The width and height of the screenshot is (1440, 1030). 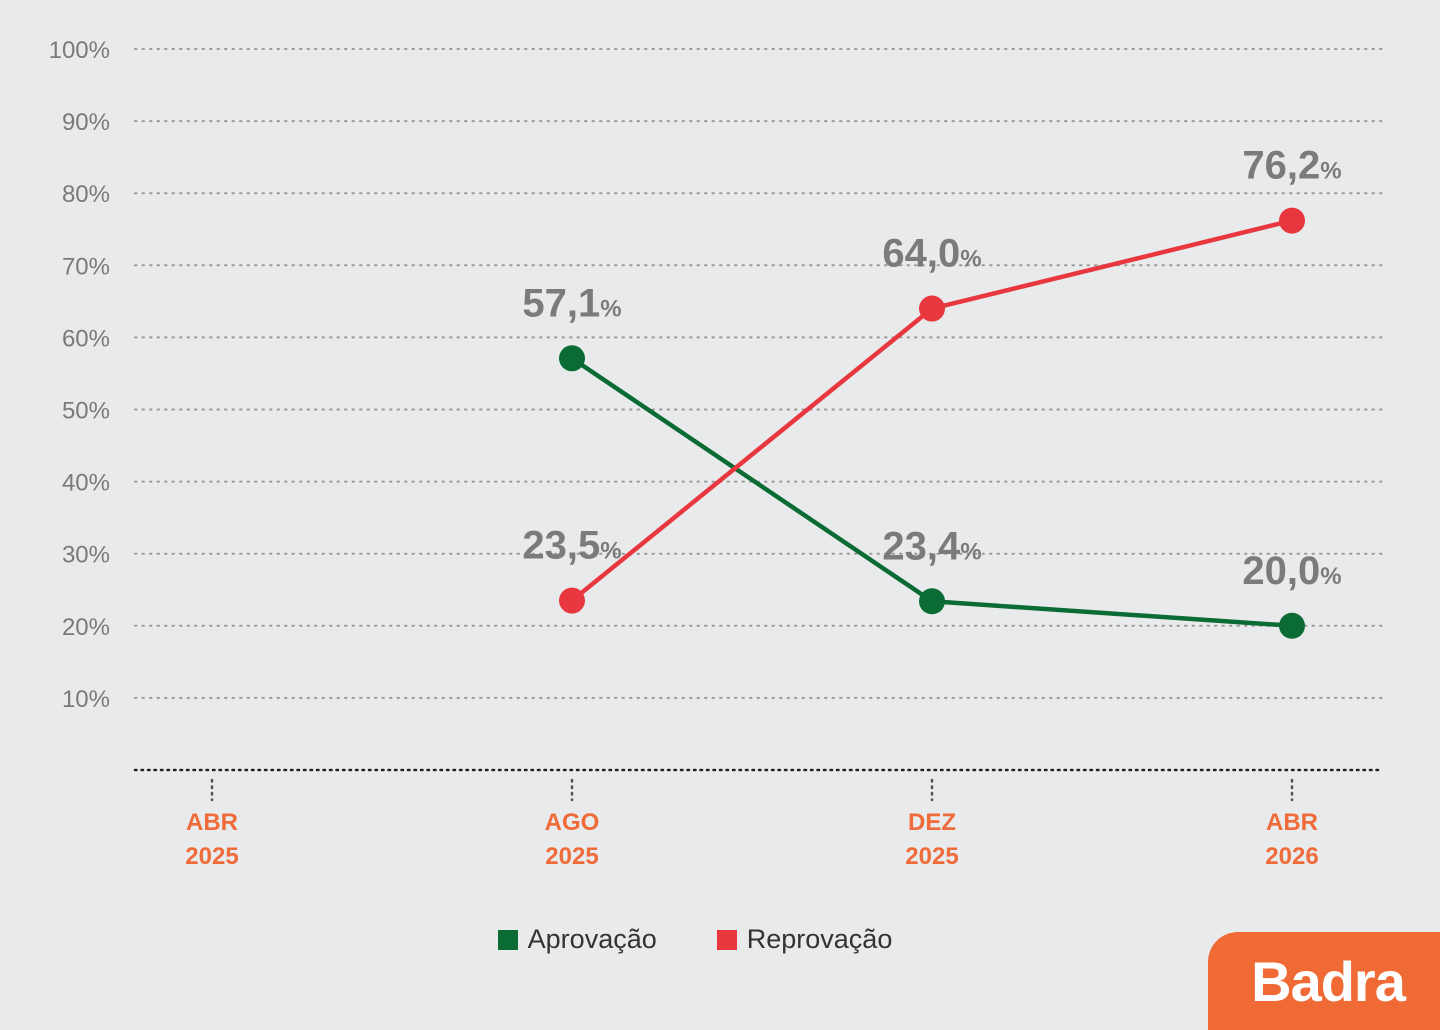 What do you see at coordinates (819, 939) in the screenshot?
I see `legend-label: Reprovação` at bounding box center [819, 939].